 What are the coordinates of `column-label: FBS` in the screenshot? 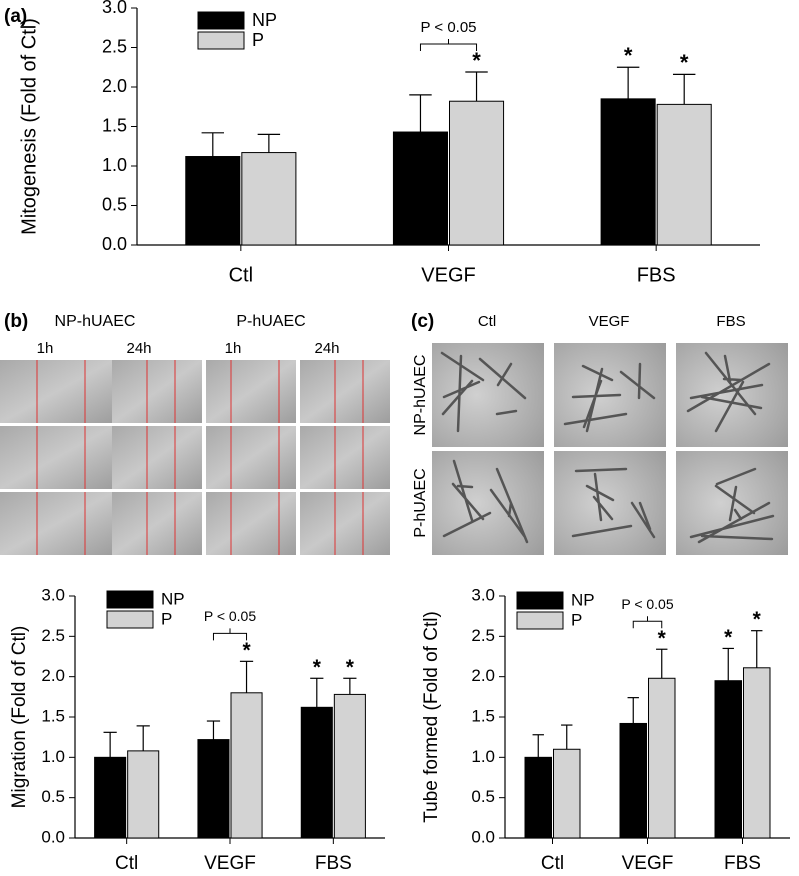 It's located at (730, 321).